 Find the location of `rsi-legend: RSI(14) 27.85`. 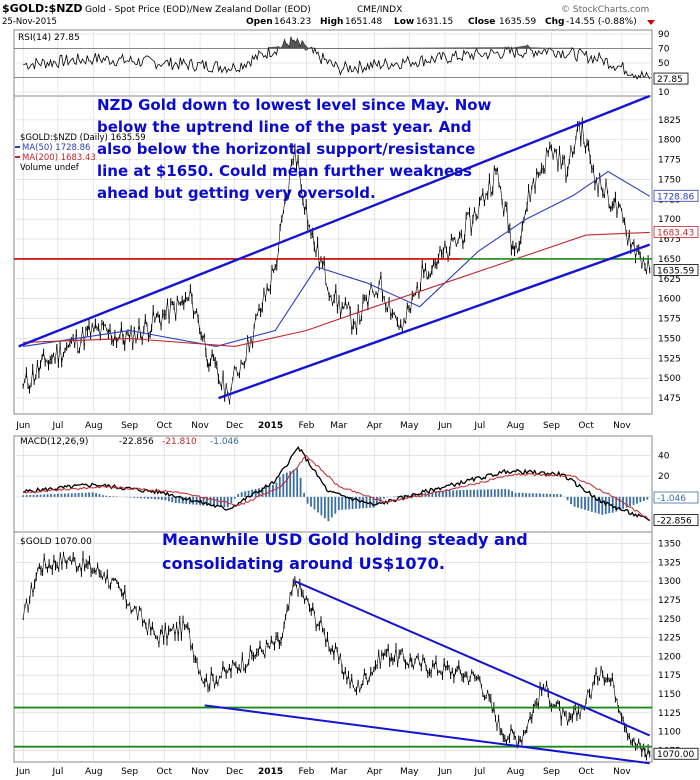

rsi-legend: RSI(14) 27.85 is located at coordinates (49, 38).